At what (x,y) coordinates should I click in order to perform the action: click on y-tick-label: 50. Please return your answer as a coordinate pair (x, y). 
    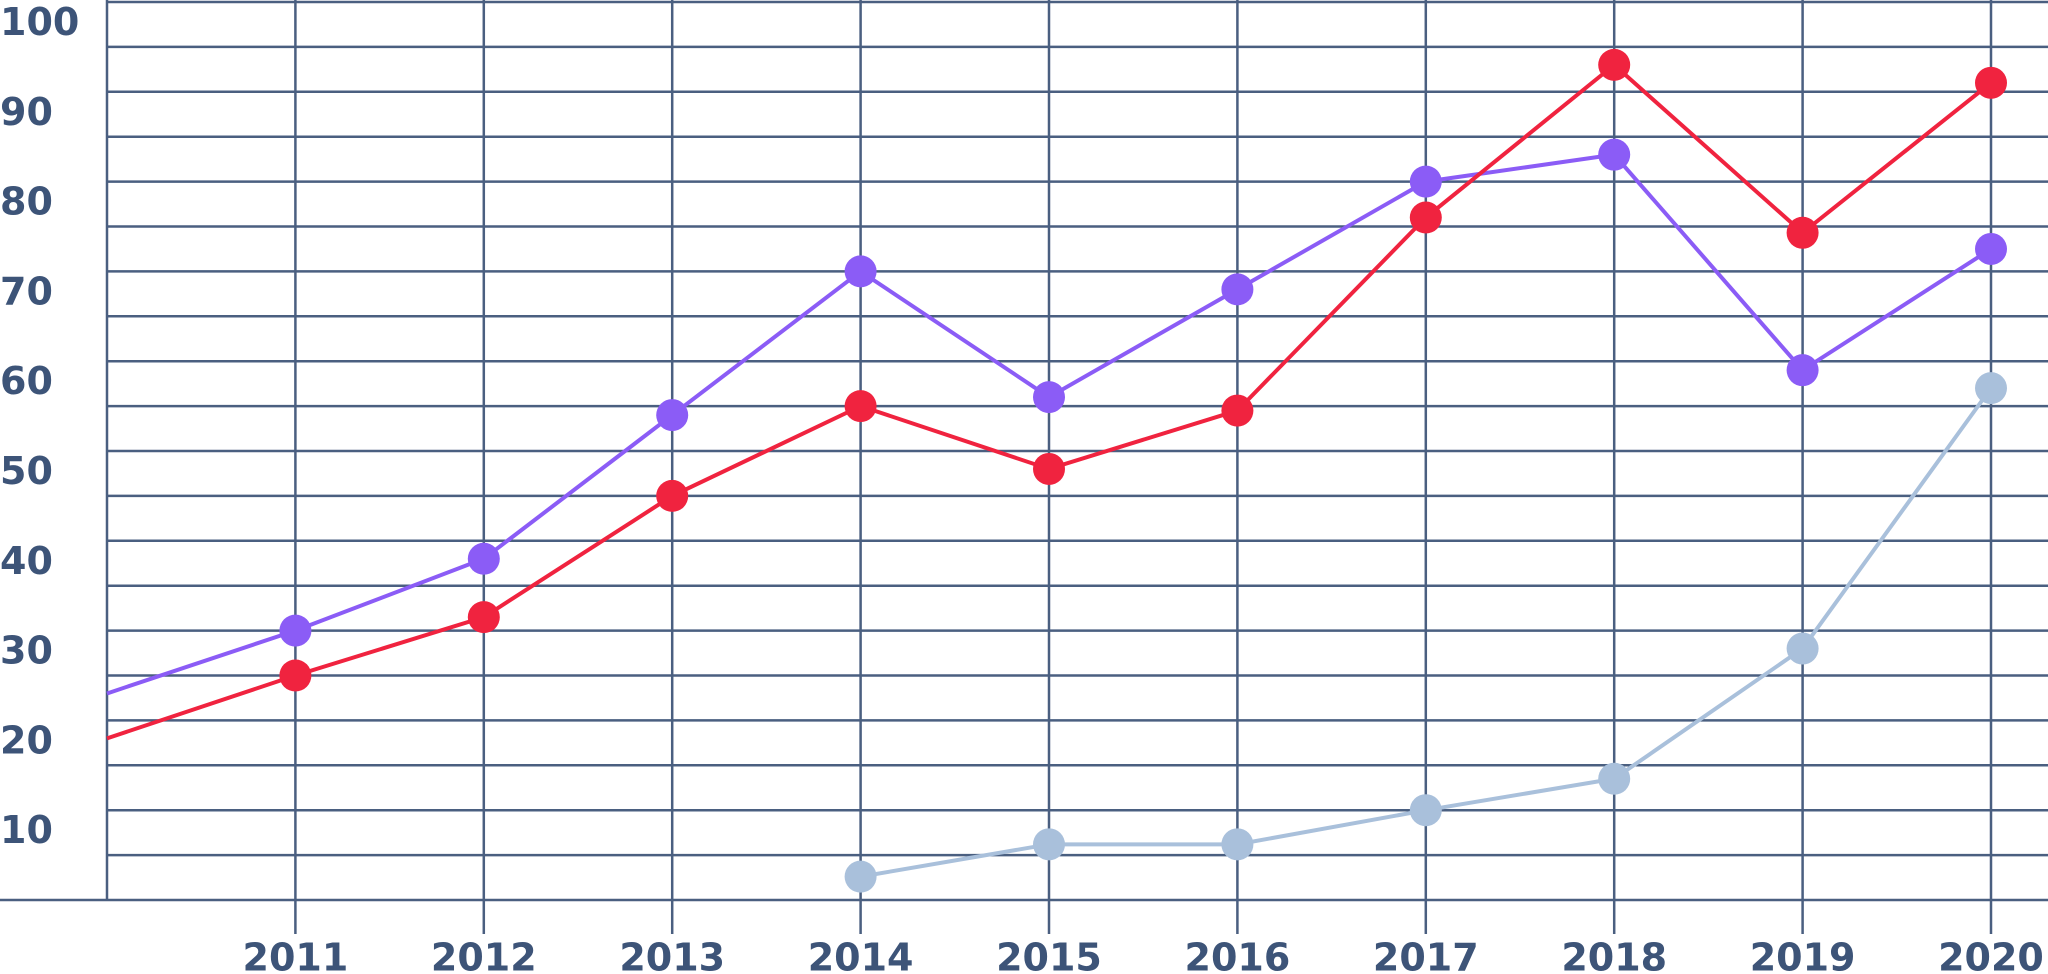
    Looking at the image, I should click on (26, 471).